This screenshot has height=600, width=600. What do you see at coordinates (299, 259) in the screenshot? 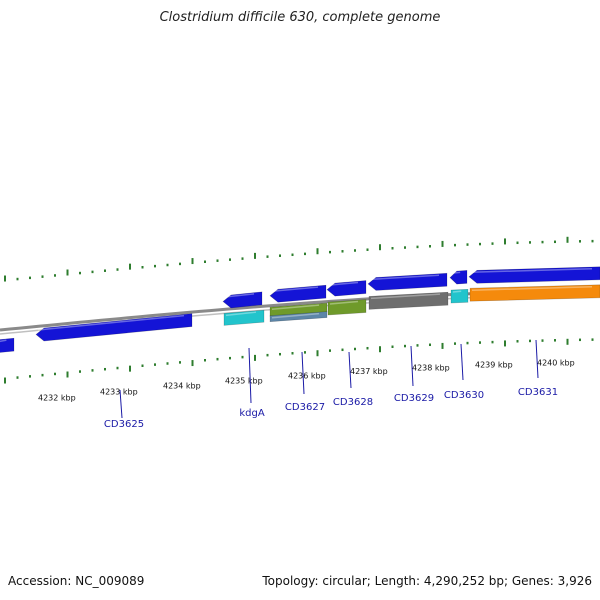
I see `outer-tick-ring` at bounding box center [299, 259].